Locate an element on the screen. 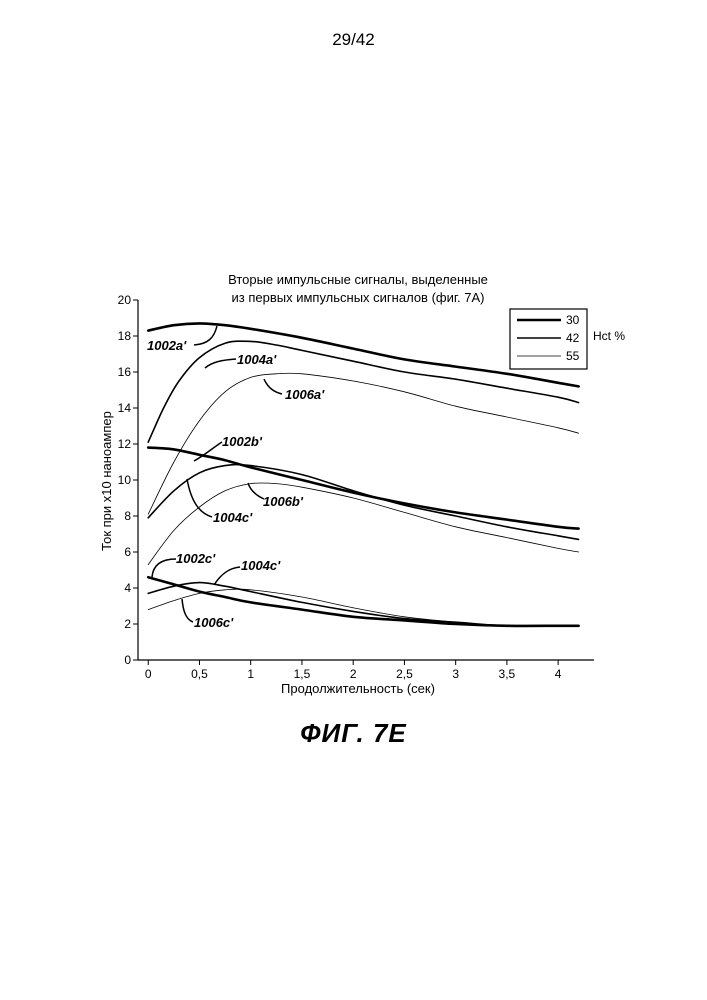 The image size is (707, 1000). y-tick-label: 6 is located at coordinates (127, 552).